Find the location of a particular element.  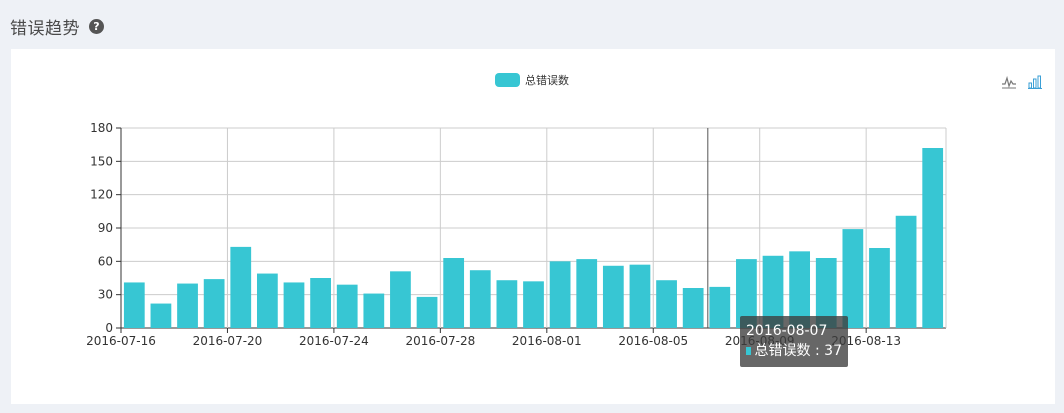

legend-label: 总错误数 is located at coordinates (547, 80).